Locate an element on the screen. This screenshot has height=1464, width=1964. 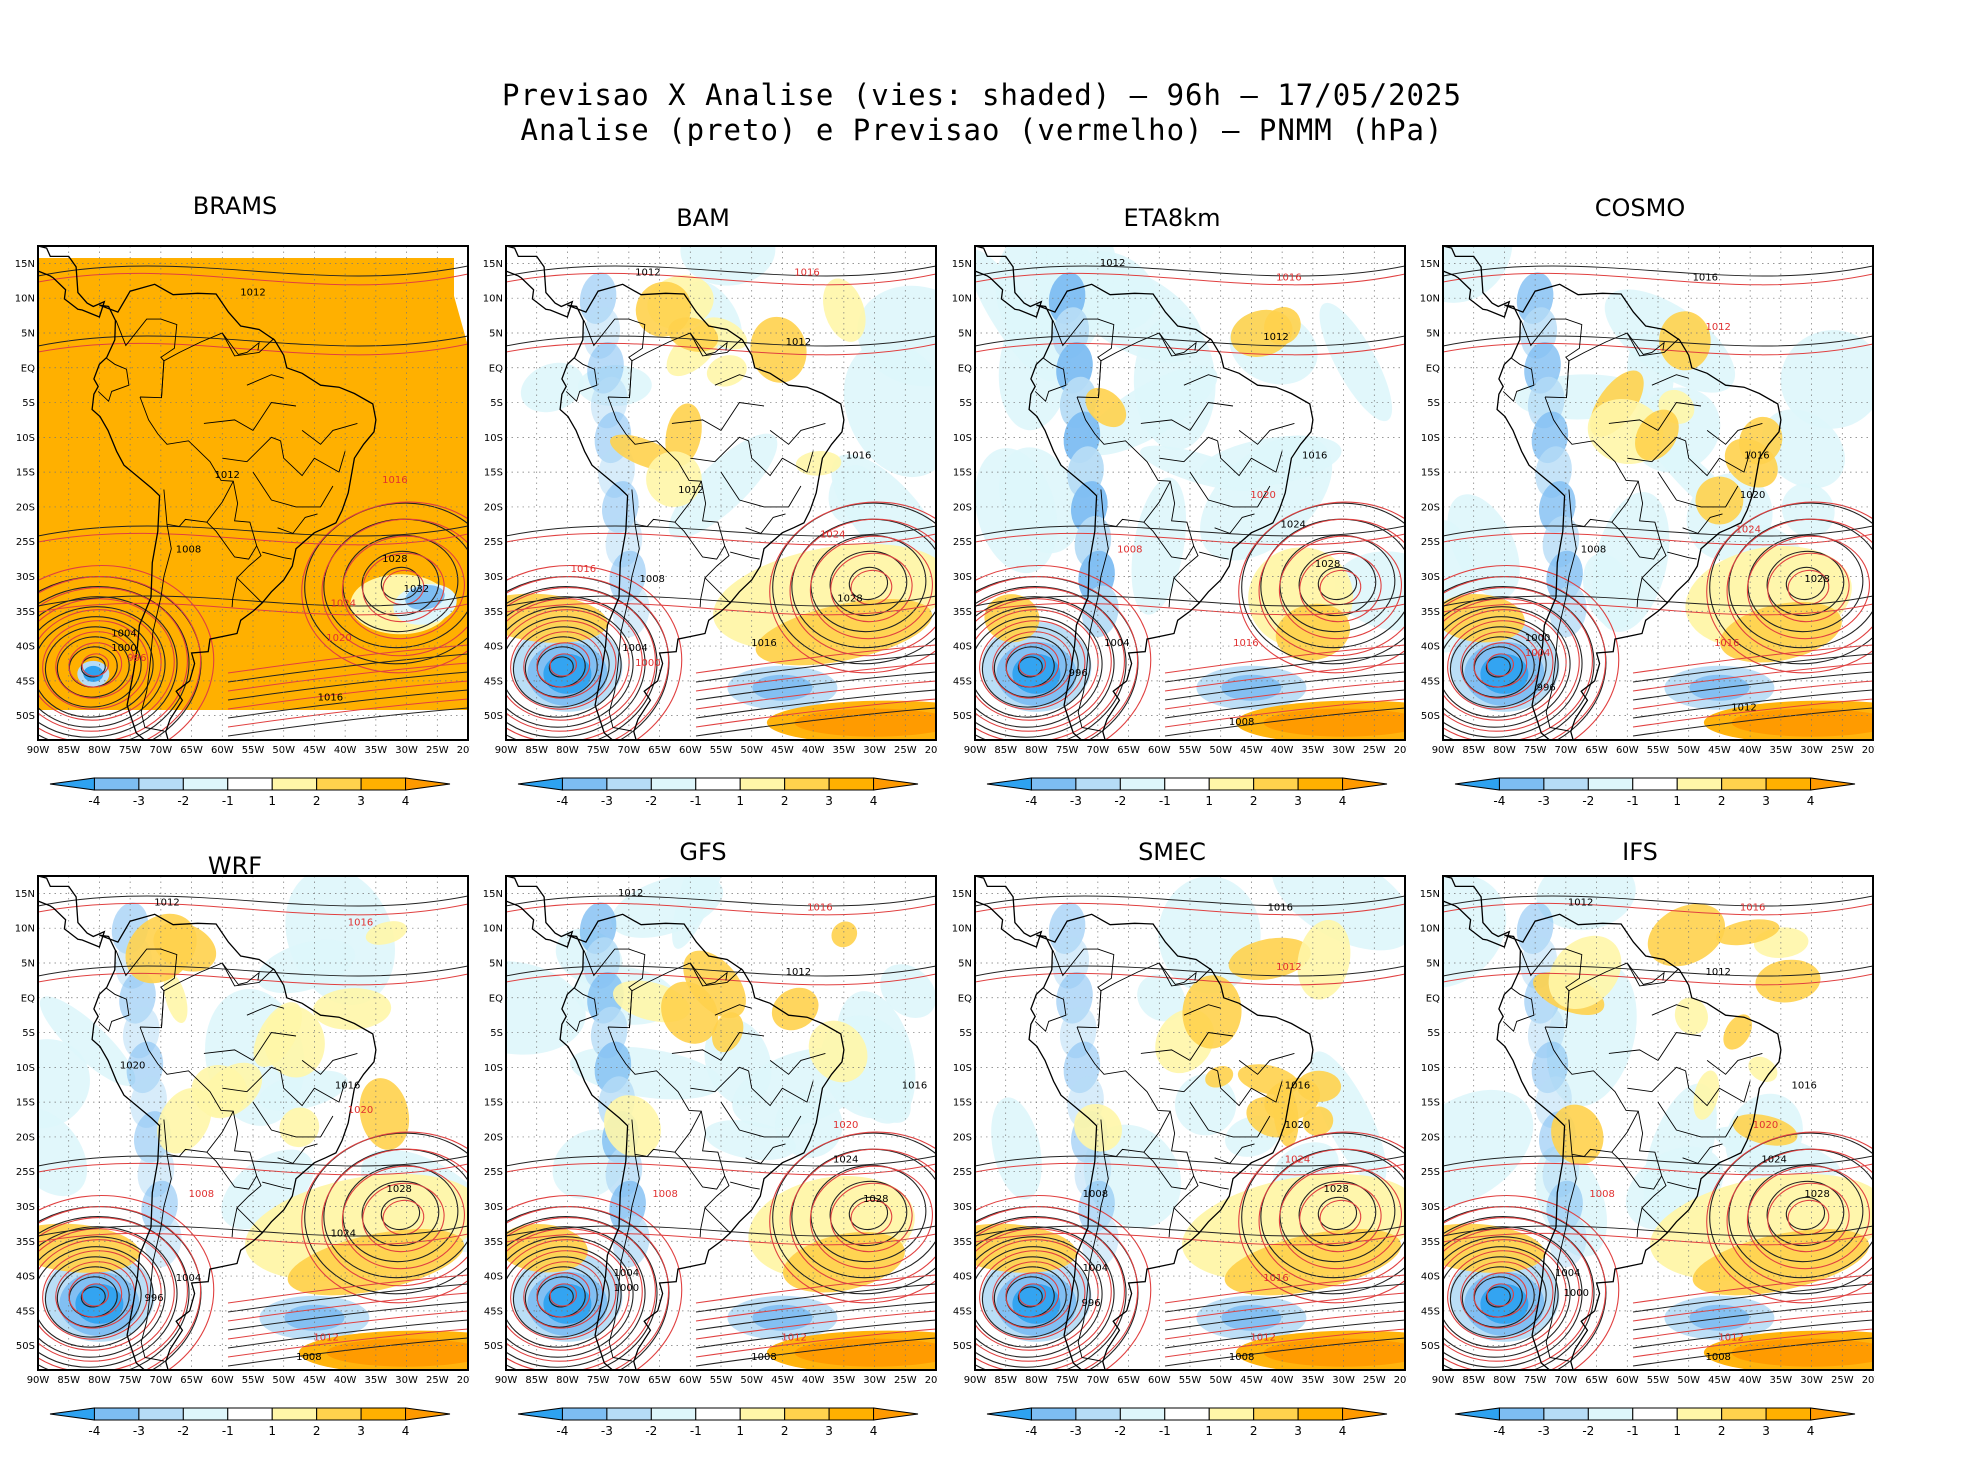
lon-tick-label: 75W is located at coordinates (130, 1380).